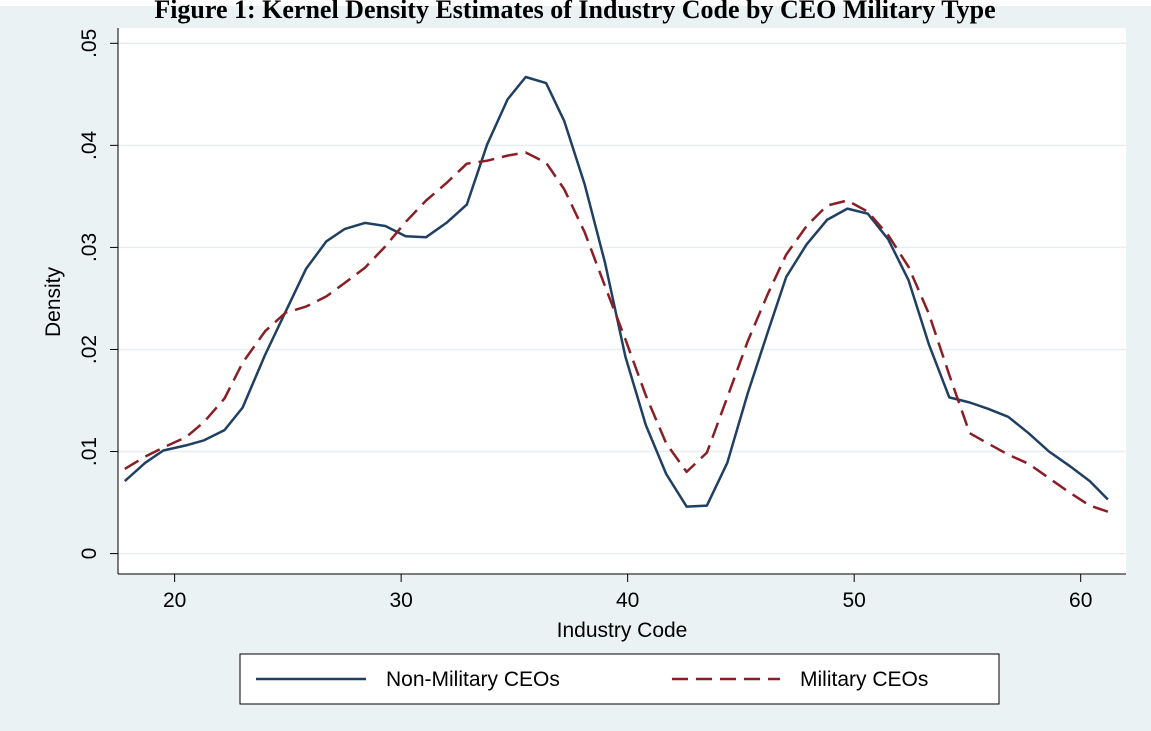 The image size is (1151, 731). Describe the element at coordinates (1080, 600) in the screenshot. I see `x-tick-label: 60` at that location.